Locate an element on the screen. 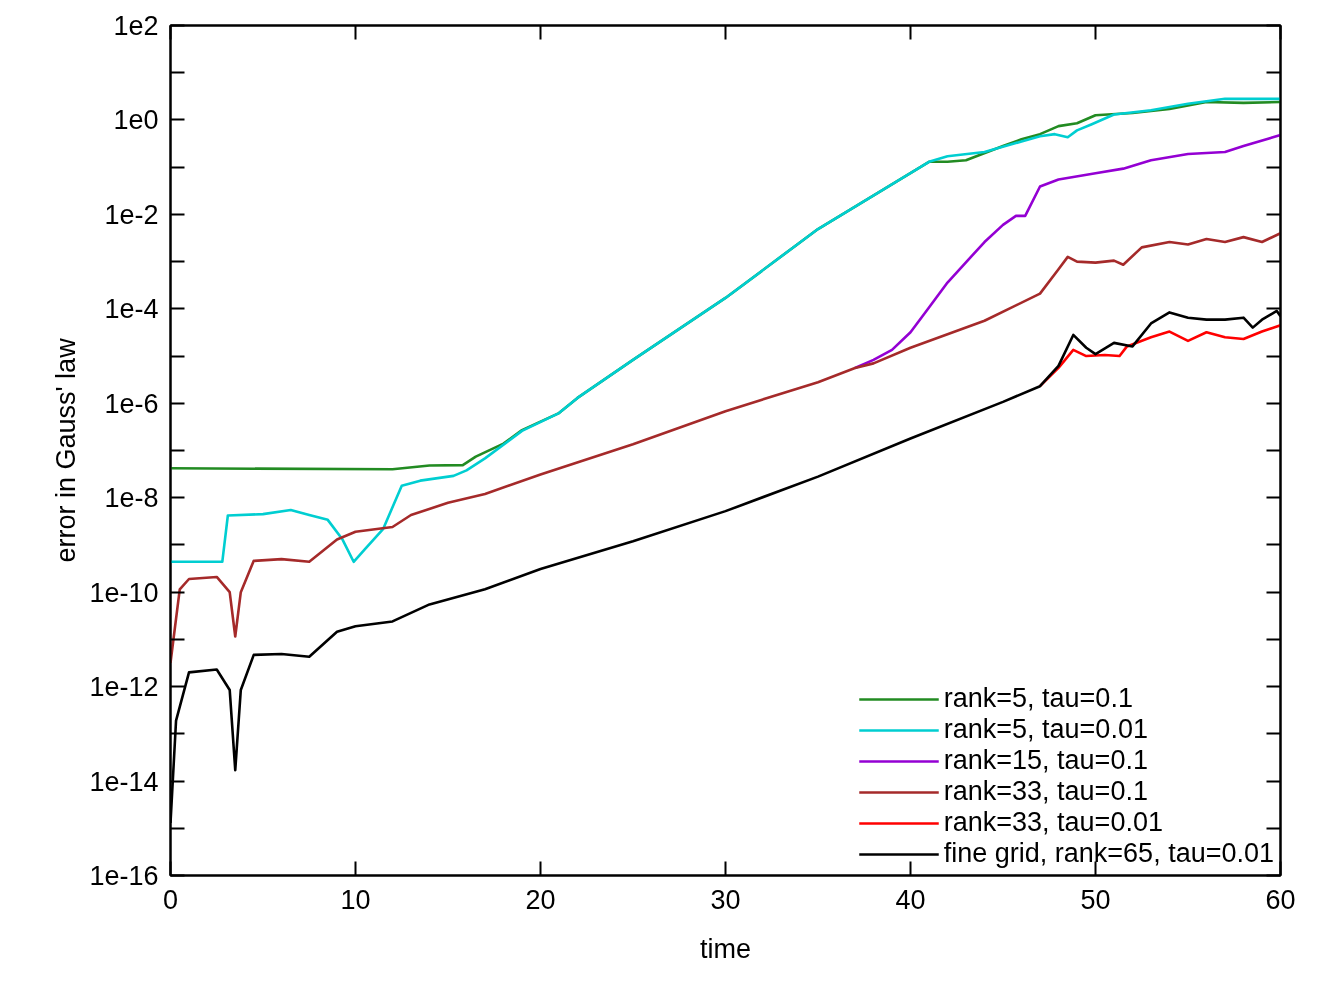 The width and height of the screenshot is (1334, 1000). y-tick-label: 1e-2 is located at coordinates (131, 214).